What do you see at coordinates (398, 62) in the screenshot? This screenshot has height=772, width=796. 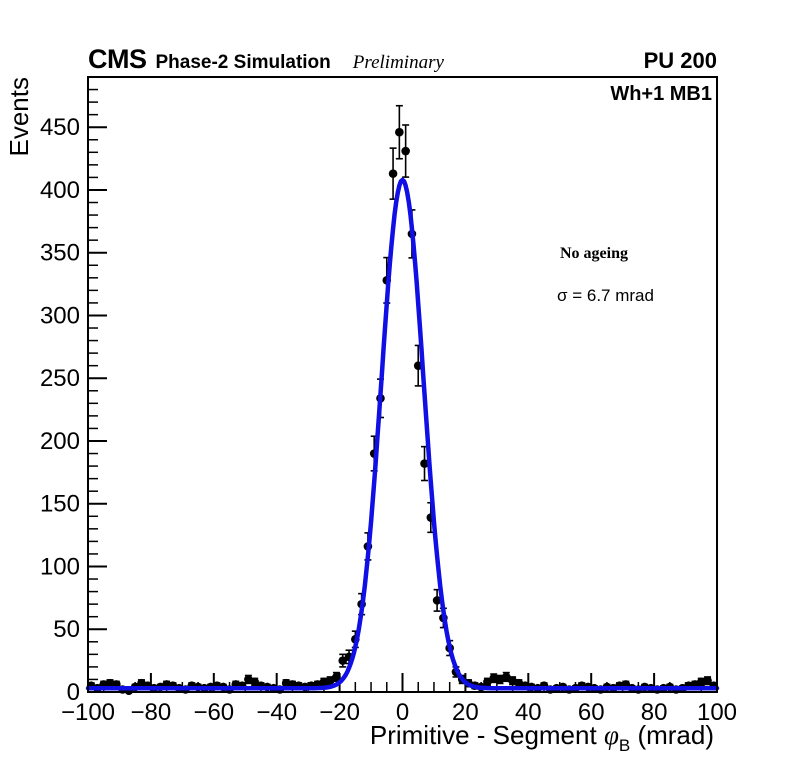 I see `preliminary-label: Preliminary` at bounding box center [398, 62].